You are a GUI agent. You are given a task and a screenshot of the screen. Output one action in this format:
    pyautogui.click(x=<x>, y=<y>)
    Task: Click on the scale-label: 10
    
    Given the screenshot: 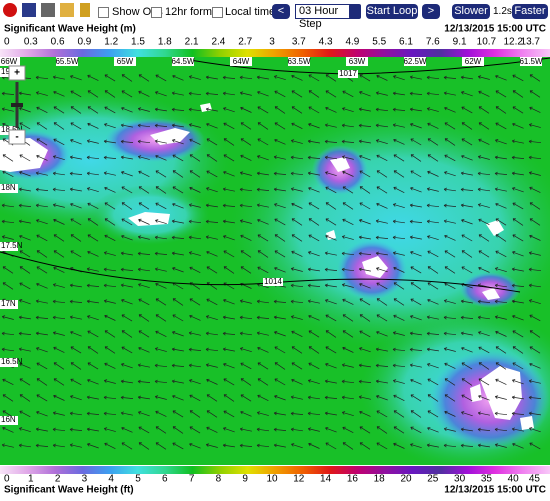 What is the action you would take?
    pyautogui.click(x=272, y=479)
    